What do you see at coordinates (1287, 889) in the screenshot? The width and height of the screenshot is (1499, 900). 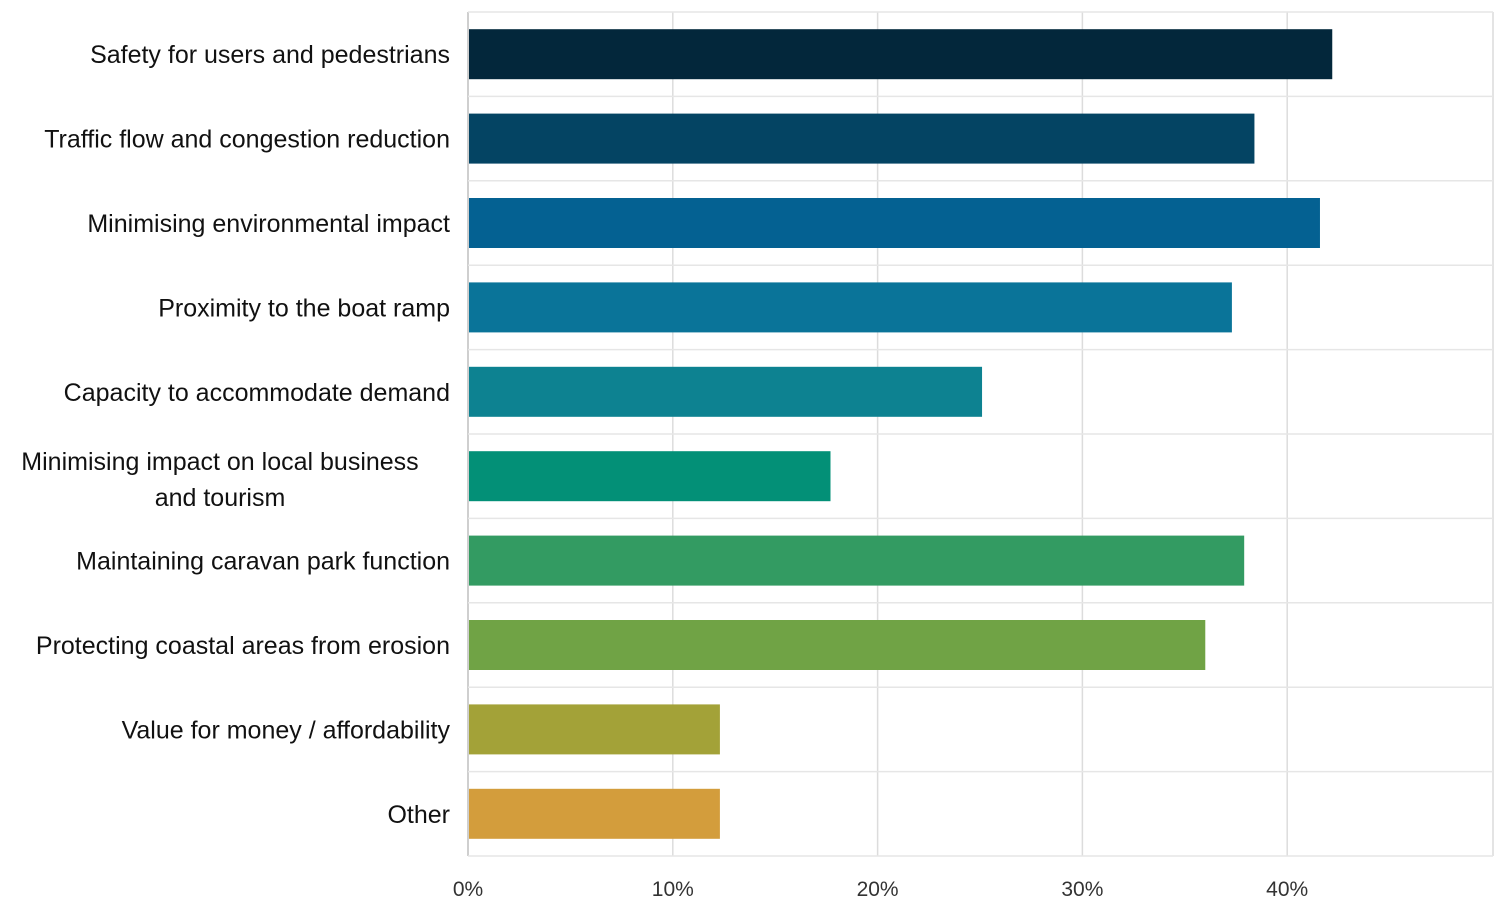 I see `x-tick-label: 40%` at bounding box center [1287, 889].